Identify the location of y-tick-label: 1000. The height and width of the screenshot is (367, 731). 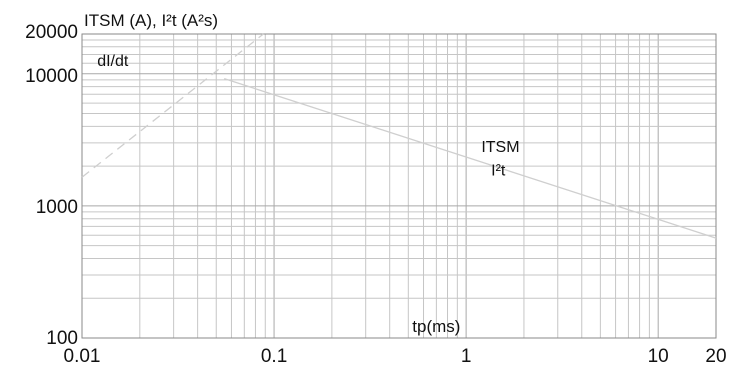
(57, 207).